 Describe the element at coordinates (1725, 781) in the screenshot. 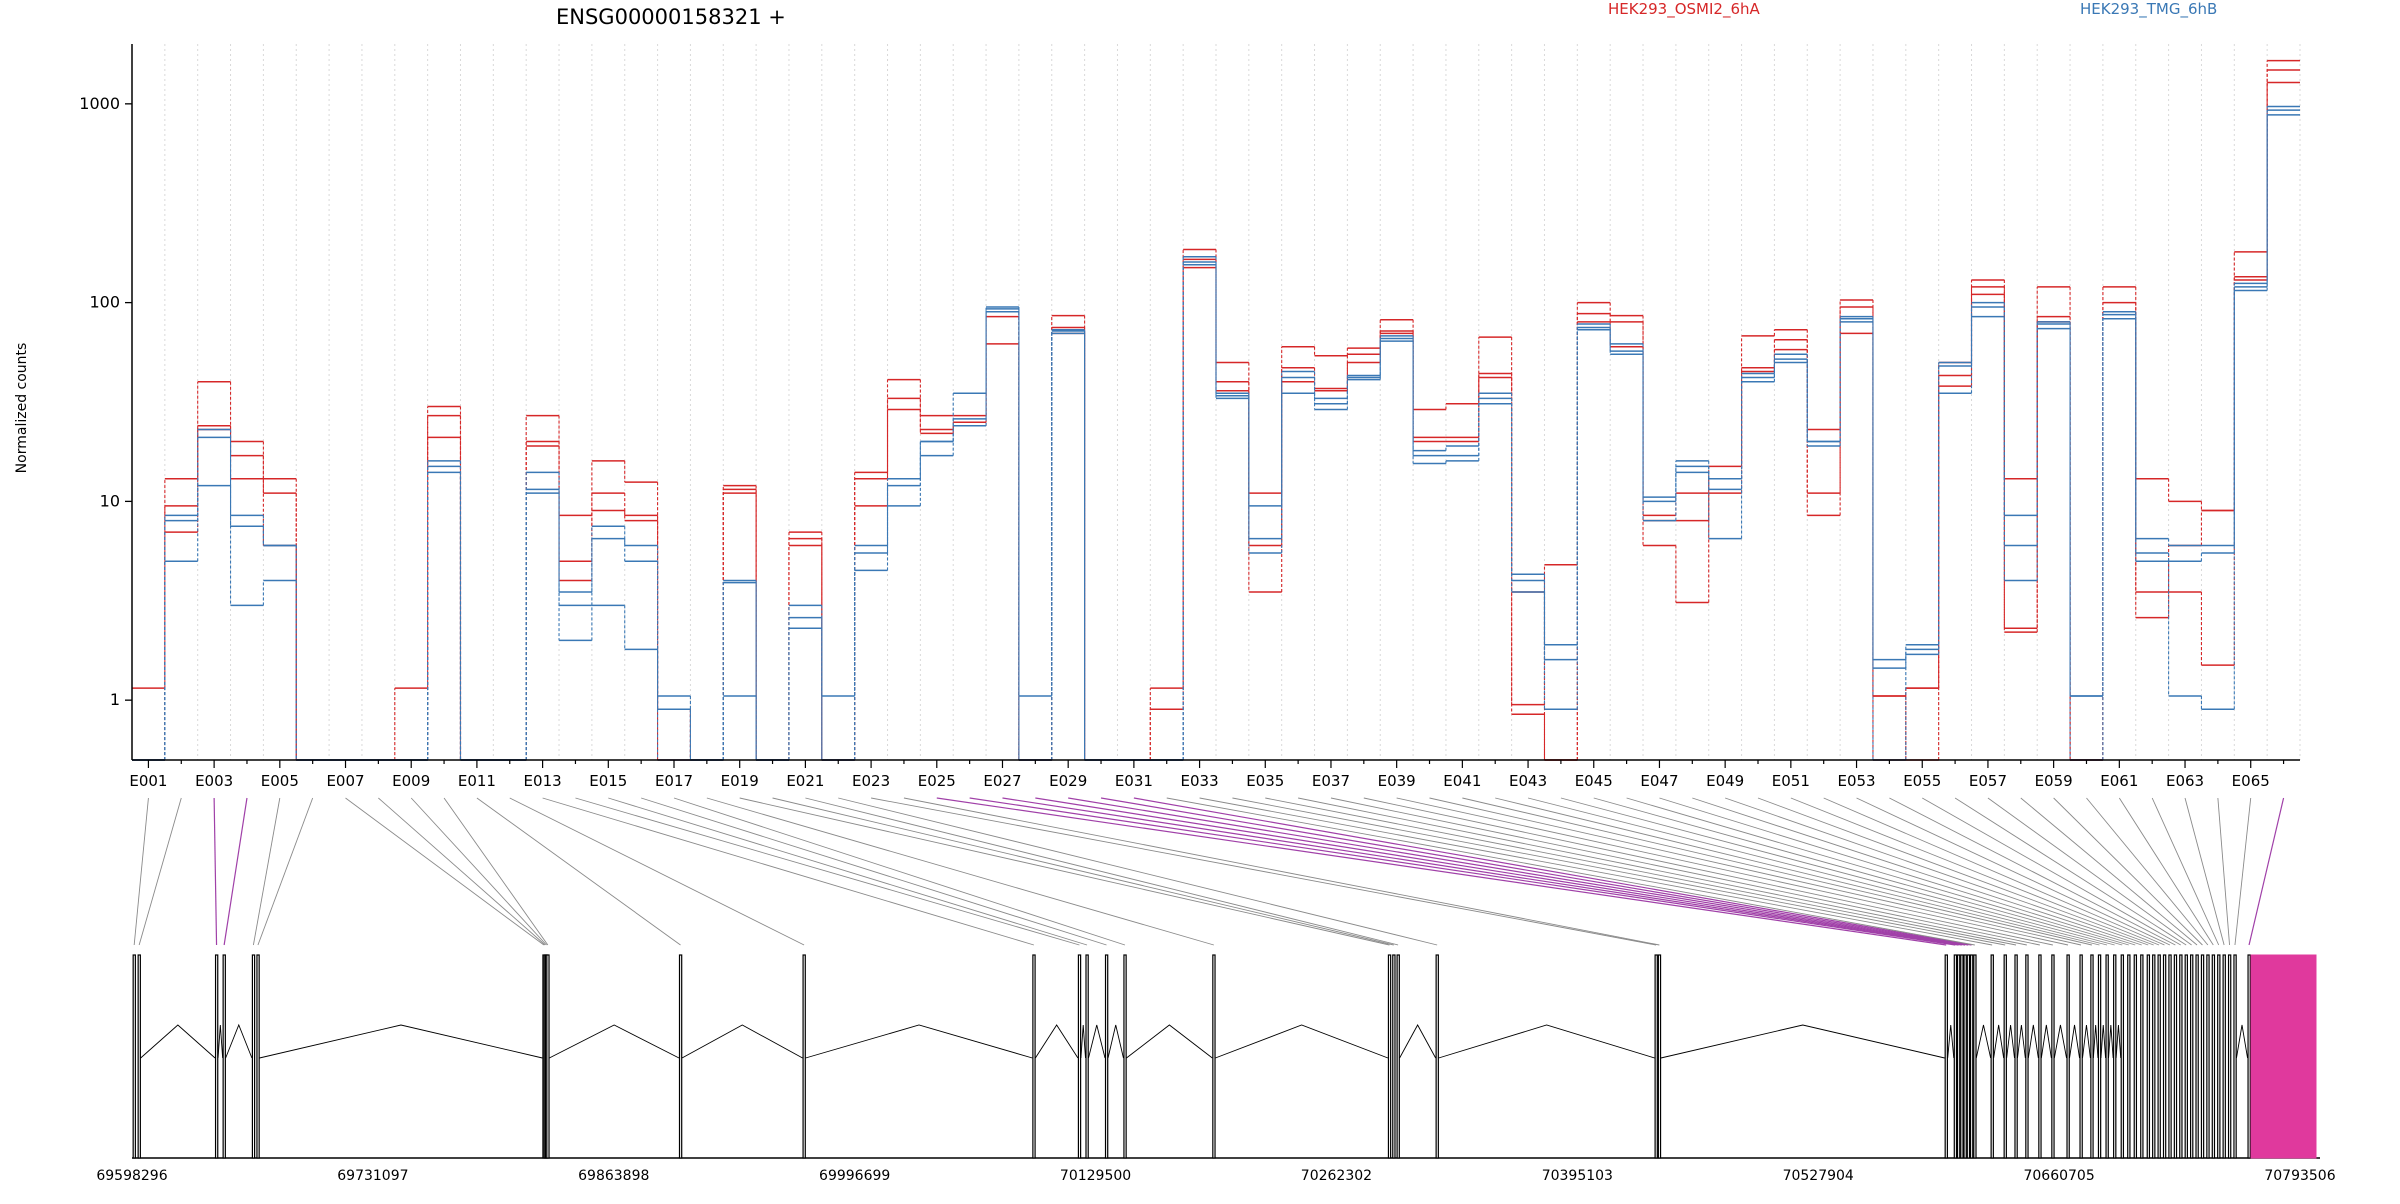

I see `x-tick-label: E049` at that location.